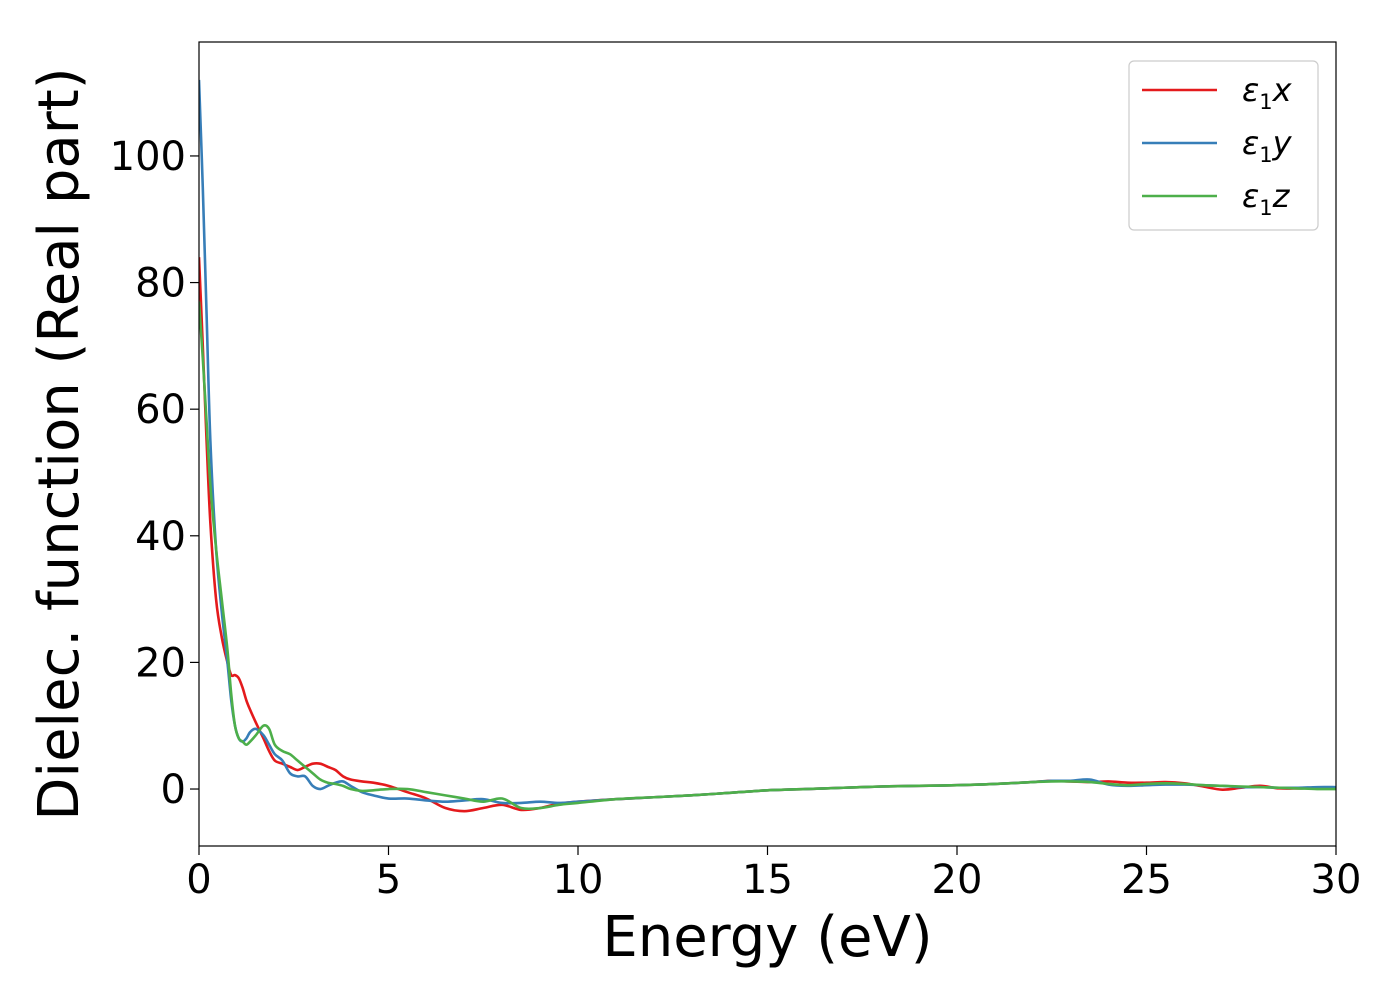 This screenshot has height=1000, width=1400. What do you see at coordinates (1146, 880) in the screenshot?
I see `x-tick-label: 25` at bounding box center [1146, 880].